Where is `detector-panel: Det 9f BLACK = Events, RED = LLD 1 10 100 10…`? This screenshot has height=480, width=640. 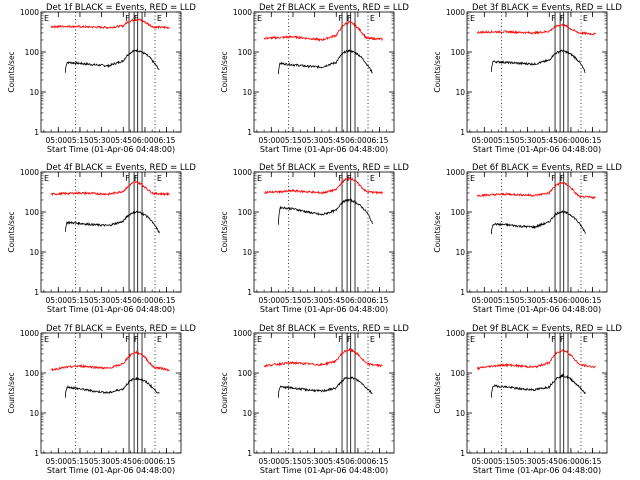
detector-panel: Det 9f BLACK = Events, RED = LLD 1 10 100 10… is located at coordinates (527, 399).